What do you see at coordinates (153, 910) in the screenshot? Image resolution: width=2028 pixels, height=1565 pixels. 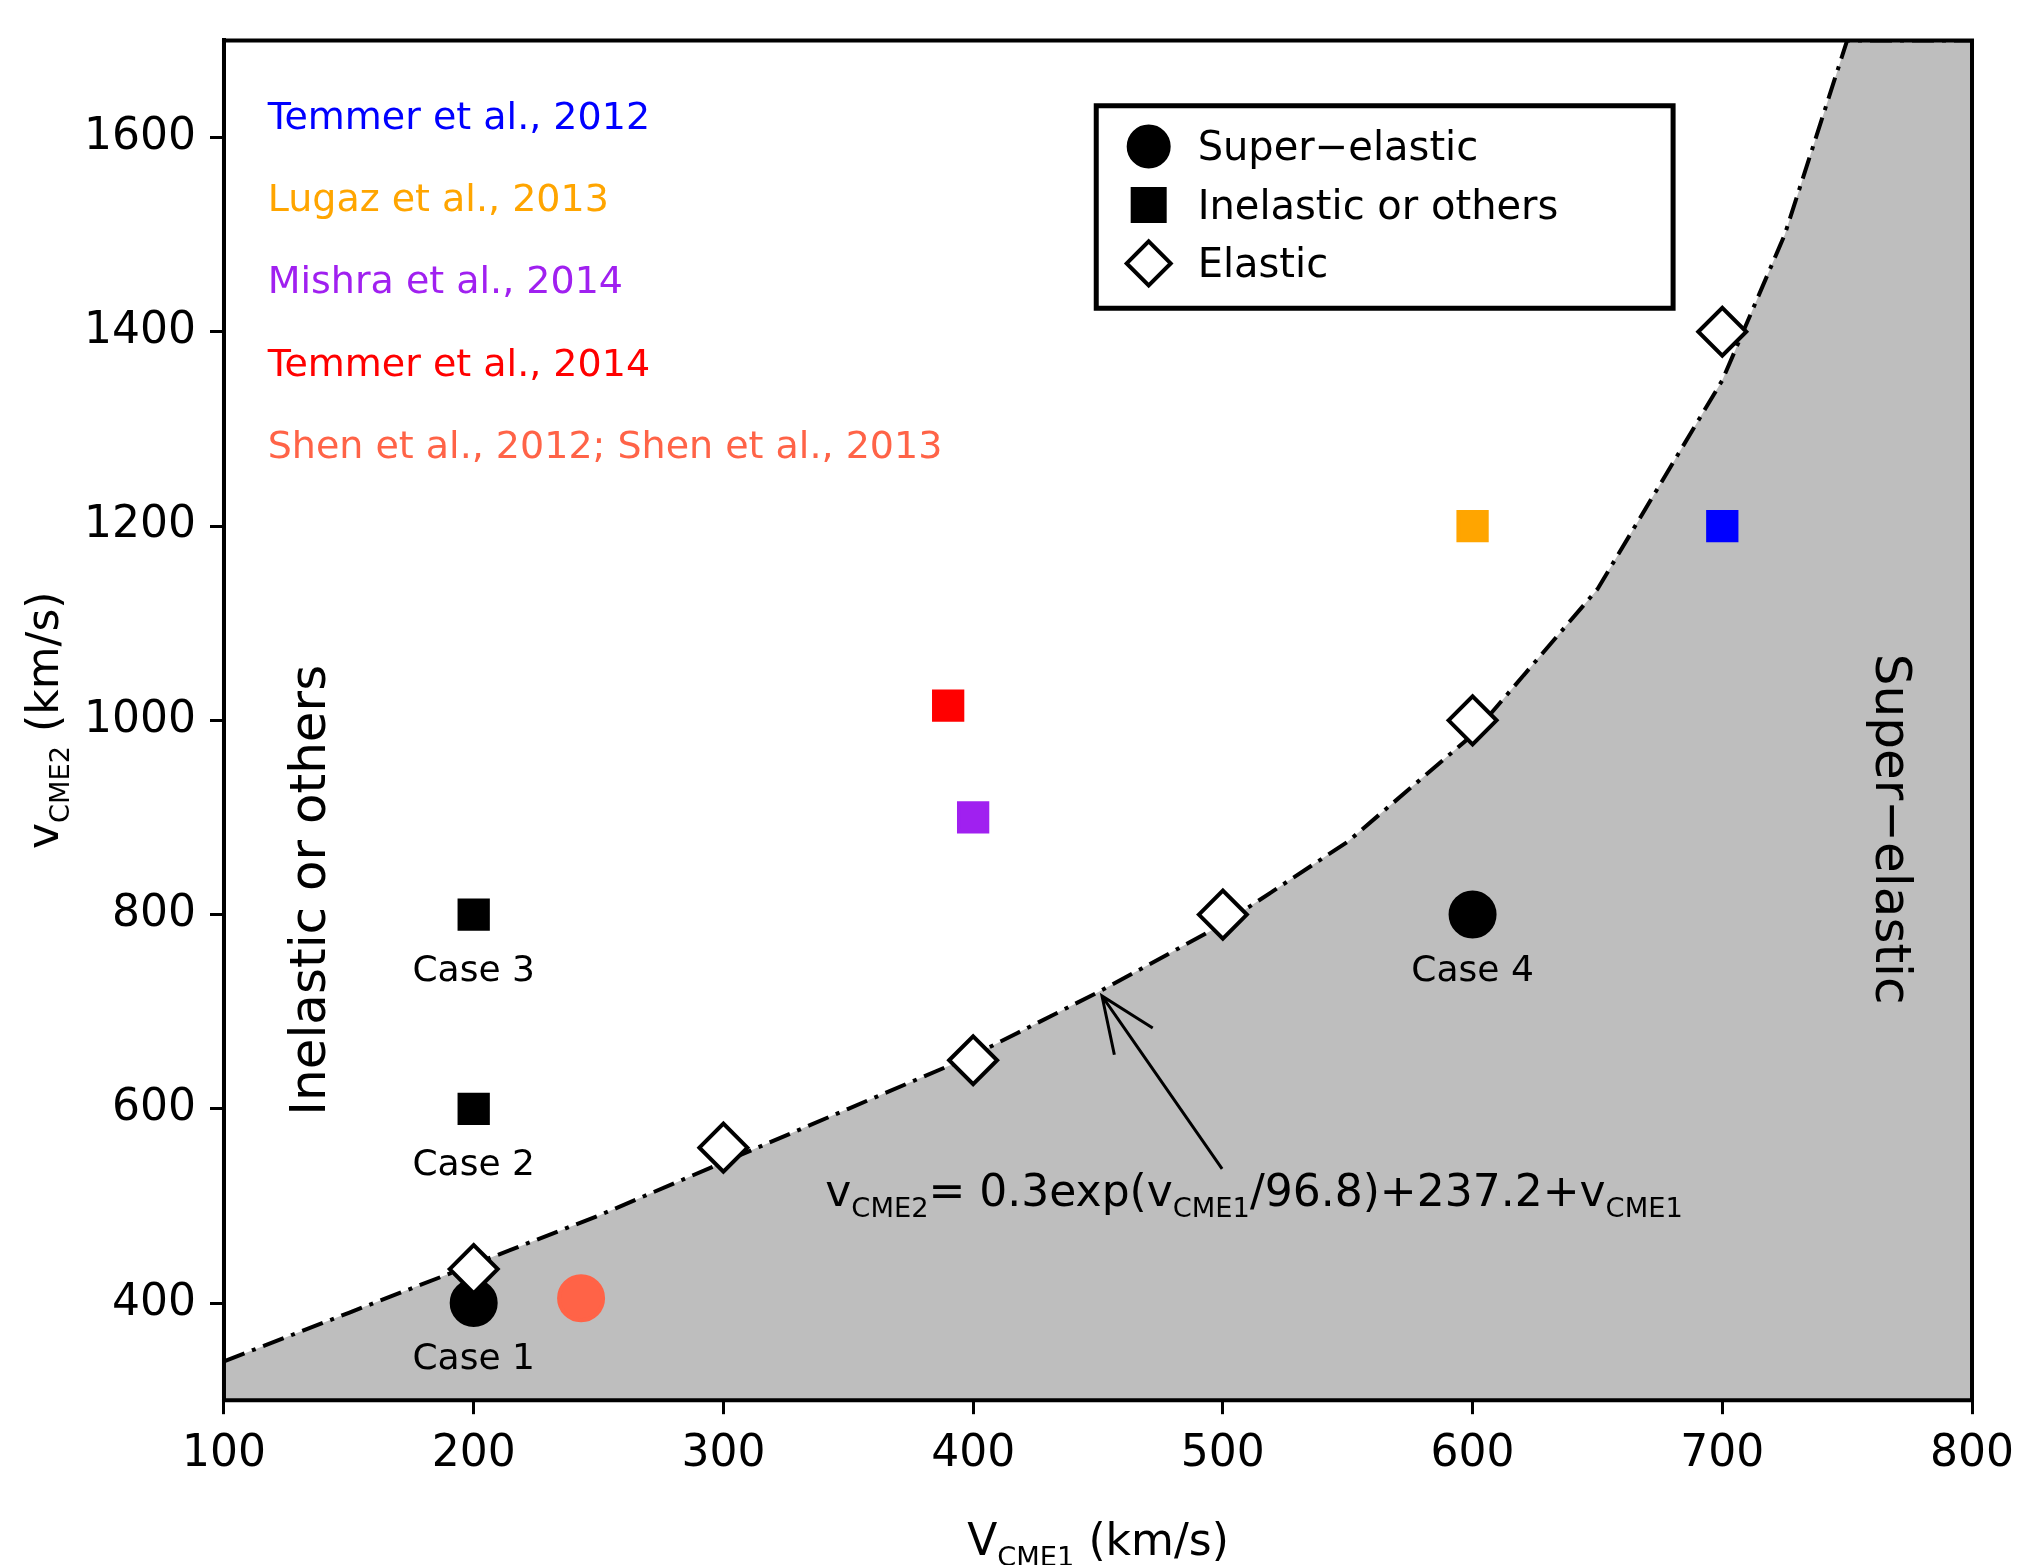 I see `y-tick-label: 800` at bounding box center [153, 910].